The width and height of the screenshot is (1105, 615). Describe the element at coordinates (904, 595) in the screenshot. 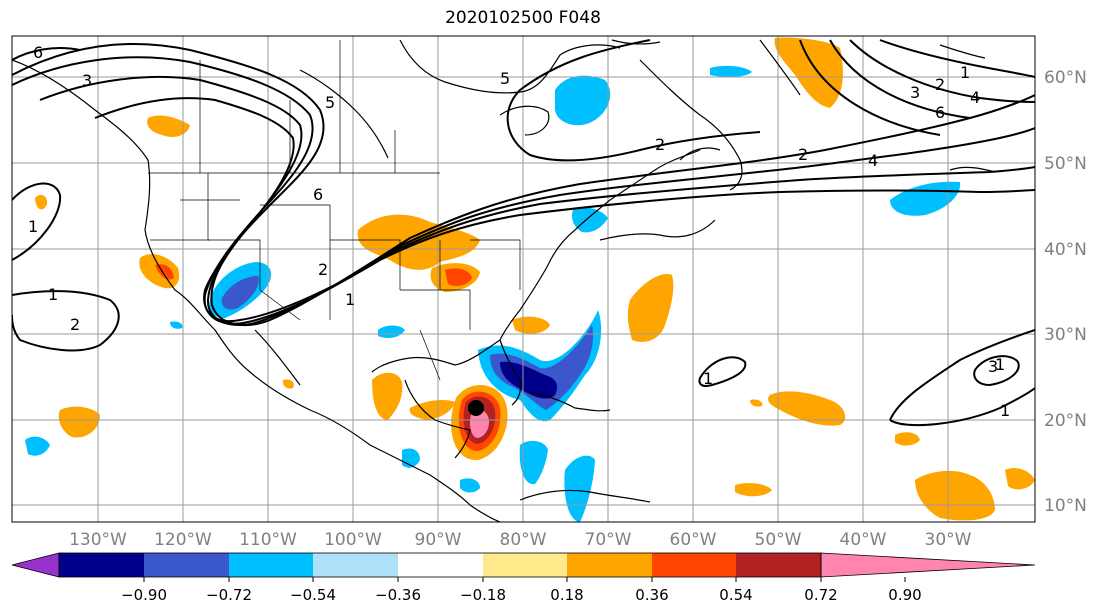

I see `colorbar-tick-label: 0.90` at that location.